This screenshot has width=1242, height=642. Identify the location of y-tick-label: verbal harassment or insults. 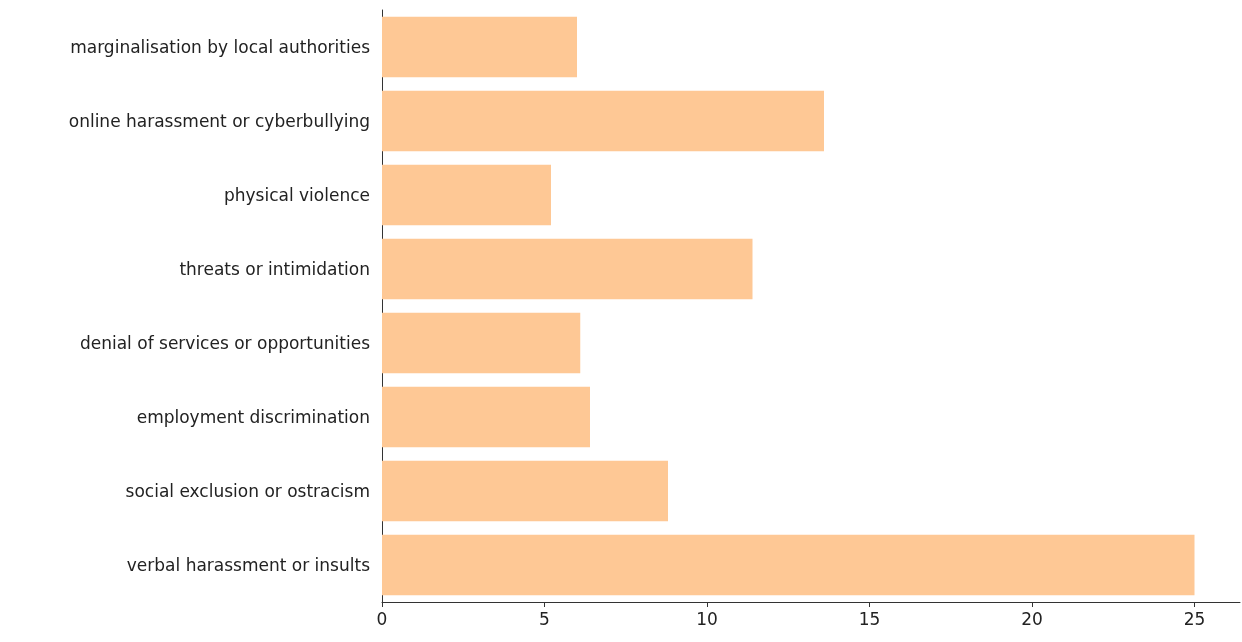
(248, 565).